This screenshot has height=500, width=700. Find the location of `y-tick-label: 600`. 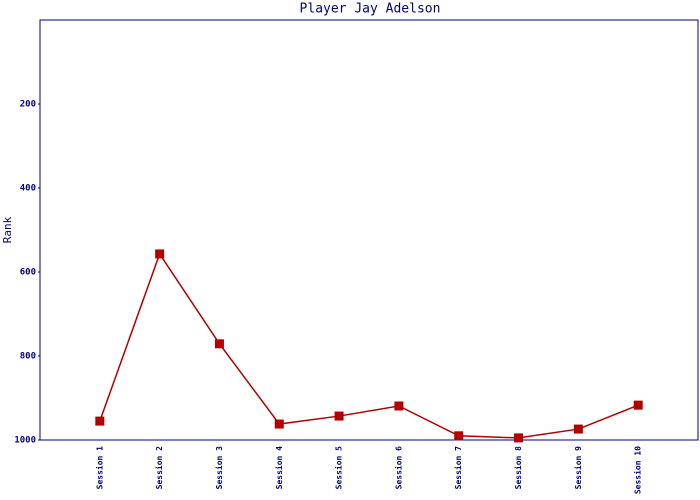

y-tick-label: 600 is located at coordinates (28, 273).